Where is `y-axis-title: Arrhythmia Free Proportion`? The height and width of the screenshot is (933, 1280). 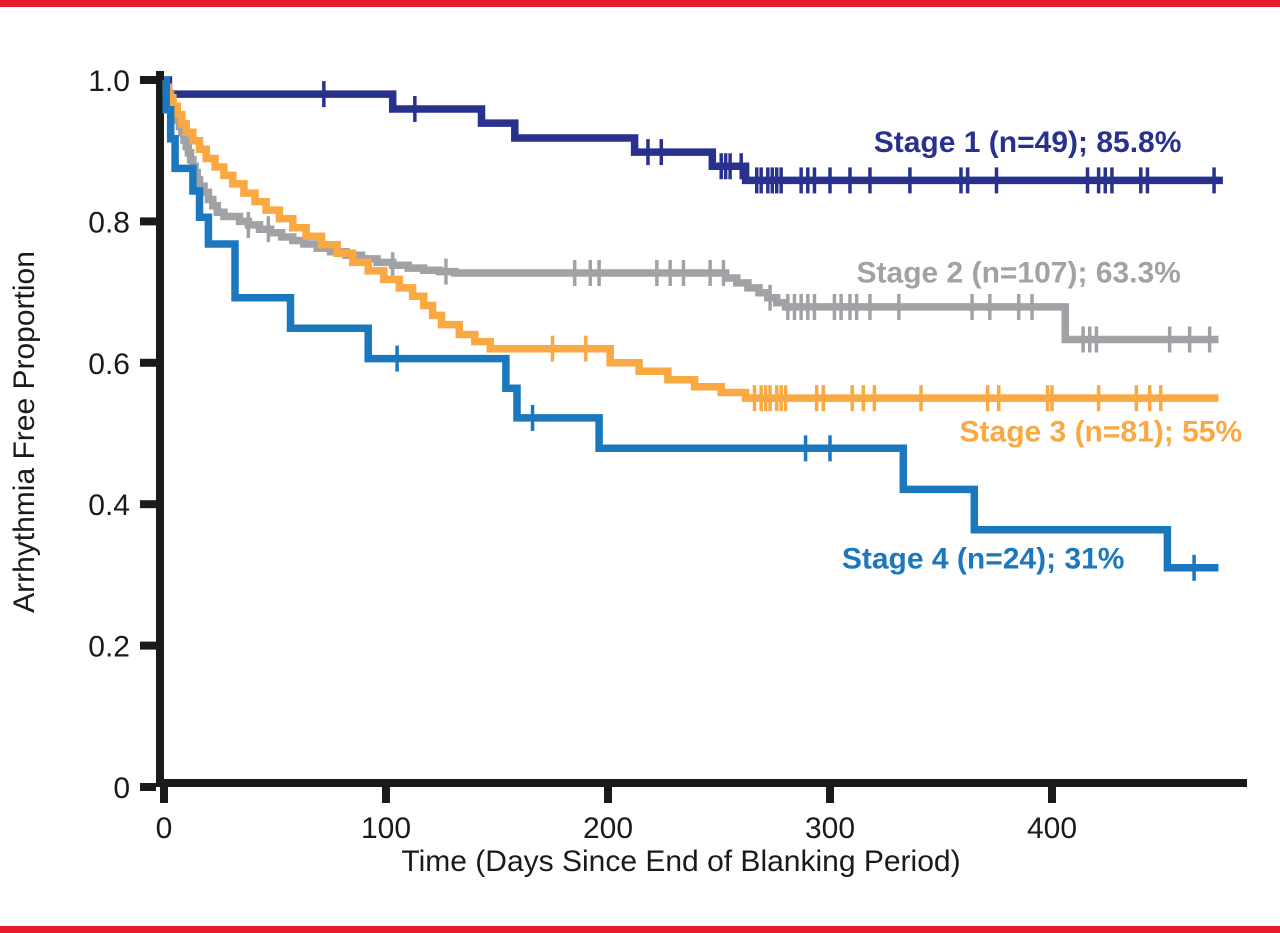 y-axis-title: Arrhythmia Free Proportion is located at coordinates (24, 432).